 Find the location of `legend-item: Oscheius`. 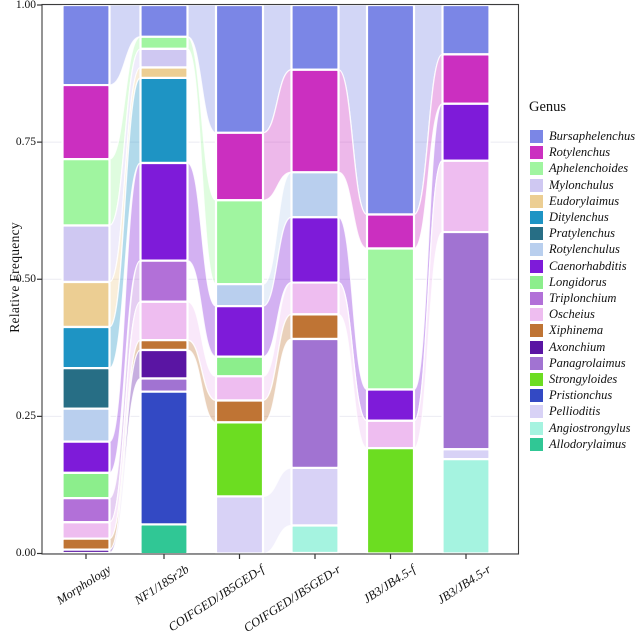

legend-item: Oscheius is located at coordinates (562, 314).